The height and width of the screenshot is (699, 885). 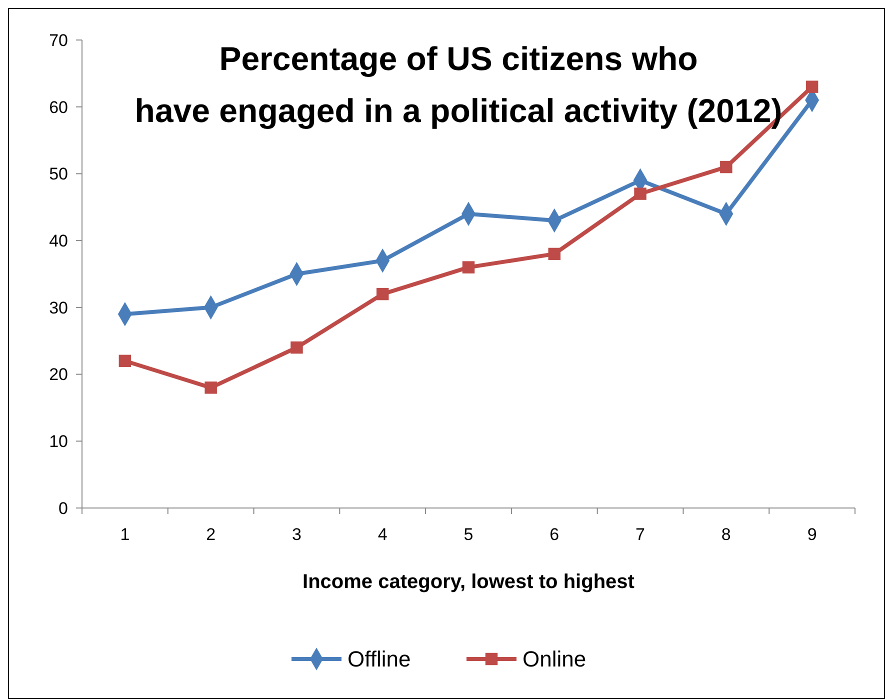 I want to click on x-tick-label: 8, so click(x=726, y=534).